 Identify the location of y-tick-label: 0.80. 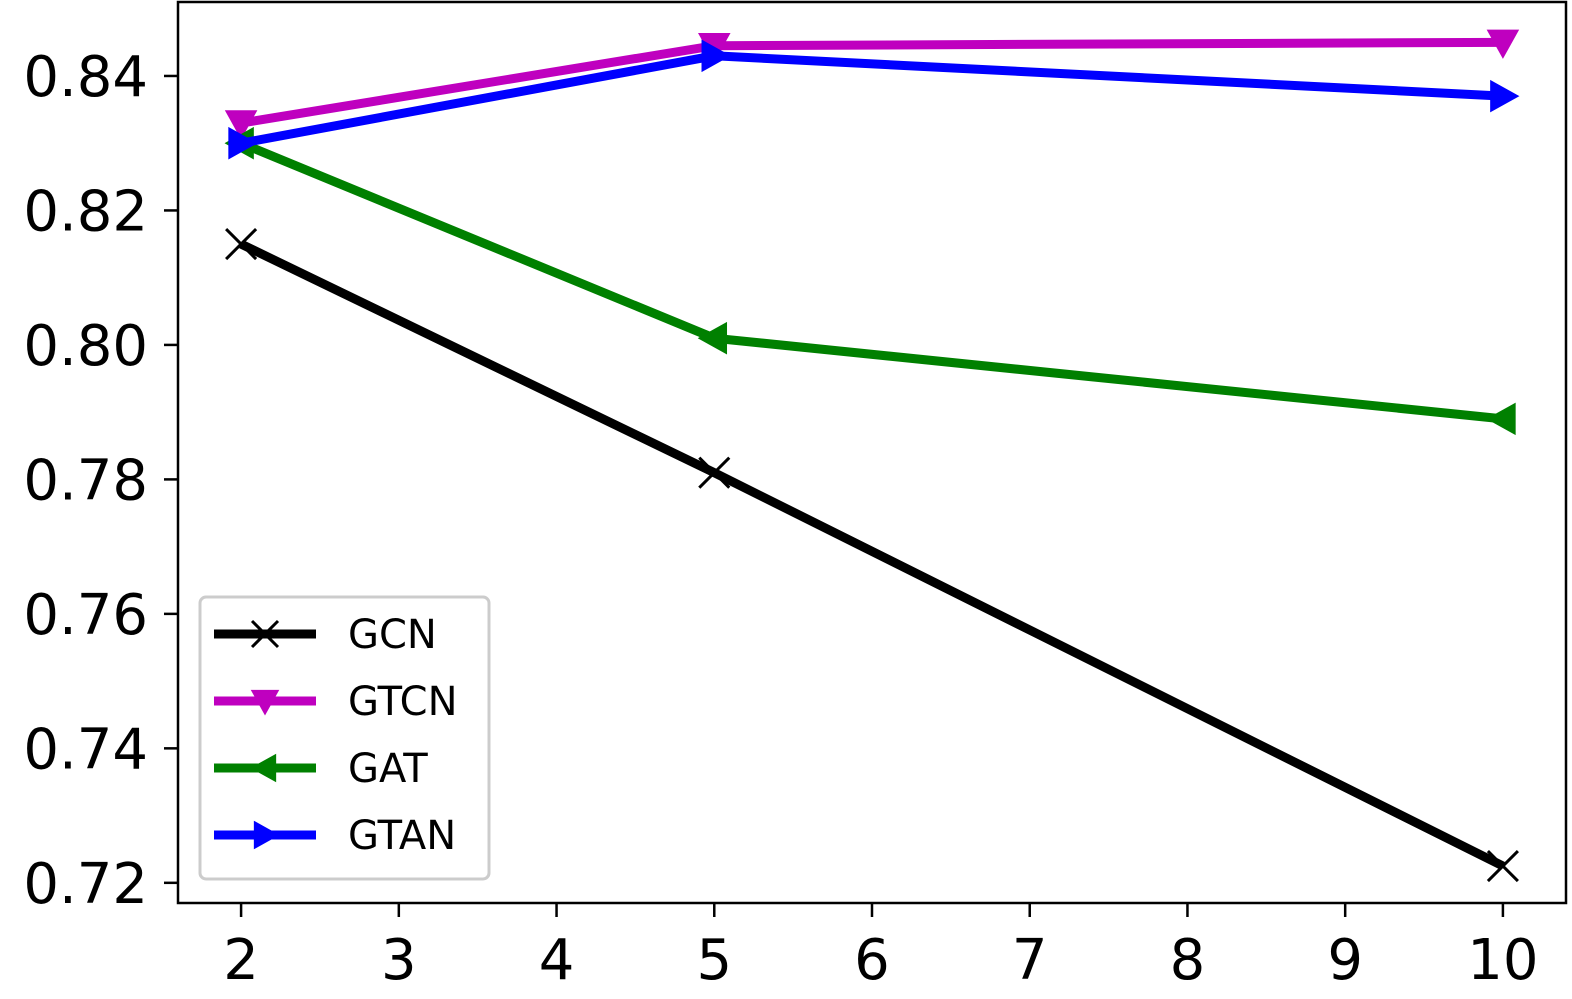
(85, 346).